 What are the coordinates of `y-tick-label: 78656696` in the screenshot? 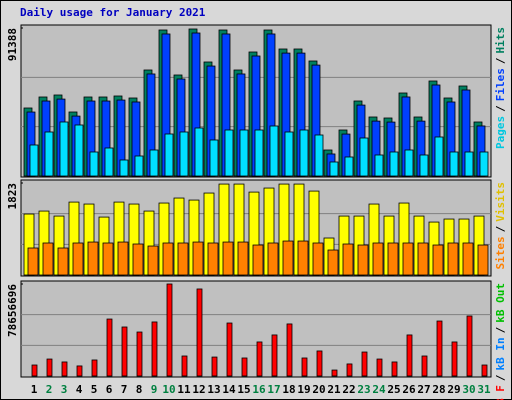 It's located at (12, 310).